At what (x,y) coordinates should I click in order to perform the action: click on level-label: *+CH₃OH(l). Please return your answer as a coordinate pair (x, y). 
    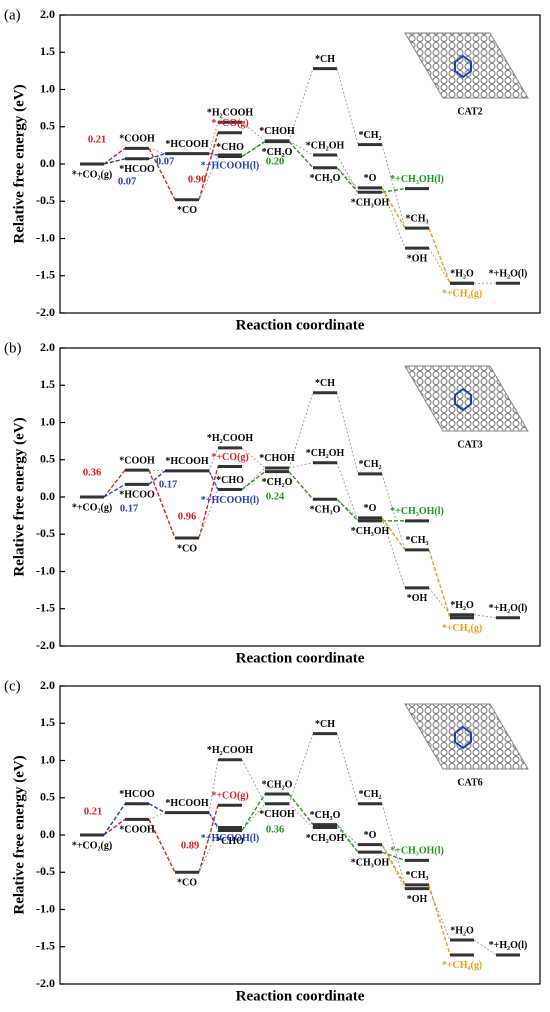
    Looking at the image, I should click on (417, 179).